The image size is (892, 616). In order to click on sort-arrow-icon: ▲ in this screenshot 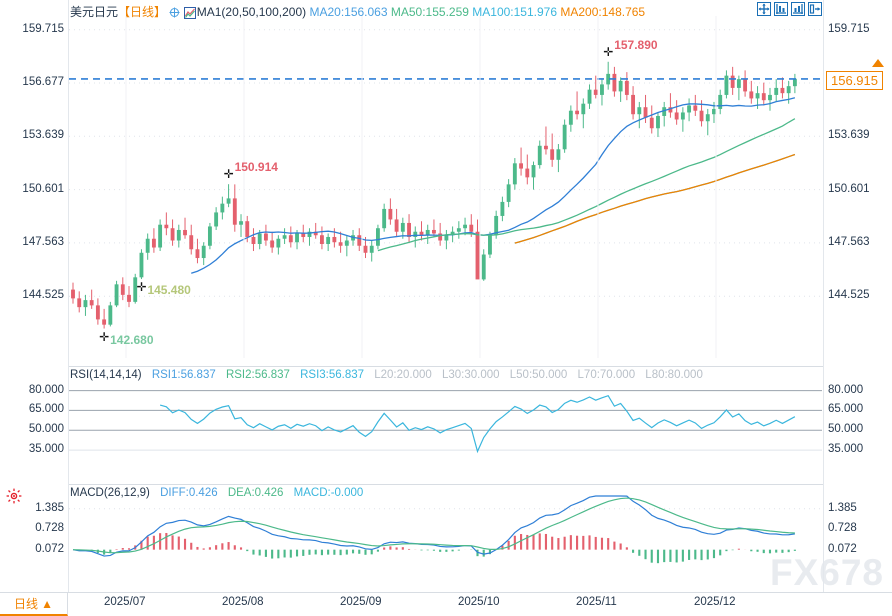, I will do `click(47, 603)`.